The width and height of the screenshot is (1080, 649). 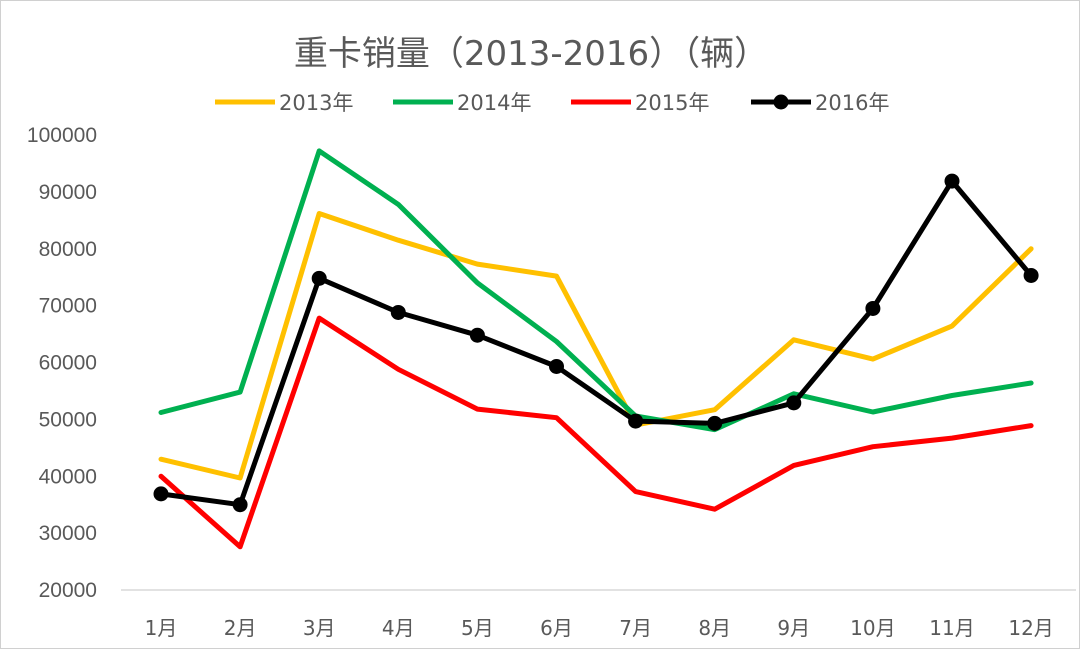 What do you see at coordinates (319, 628) in the screenshot?
I see `x-tick-label: 3月` at bounding box center [319, 628].